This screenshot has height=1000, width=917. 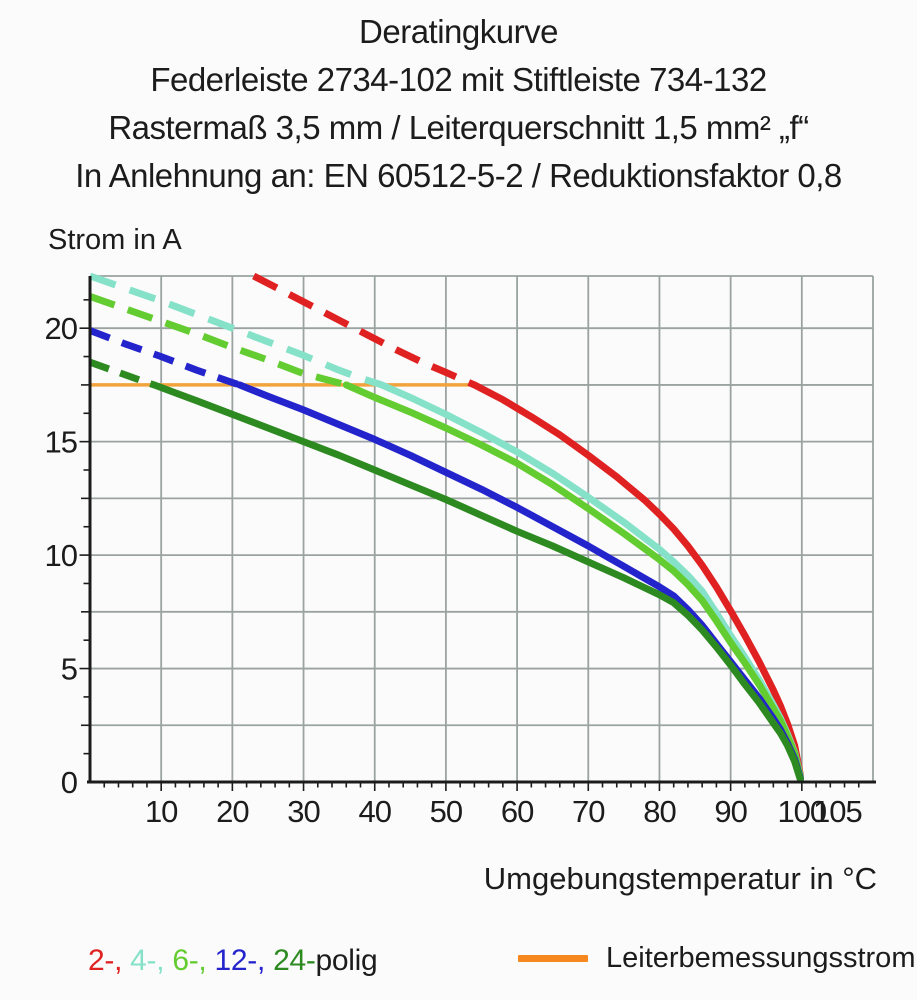 What do you see at coordinates (147, 960) in the screenshot?
I see `legend-pole-4: 4-,` at bounding box center [147, 960].